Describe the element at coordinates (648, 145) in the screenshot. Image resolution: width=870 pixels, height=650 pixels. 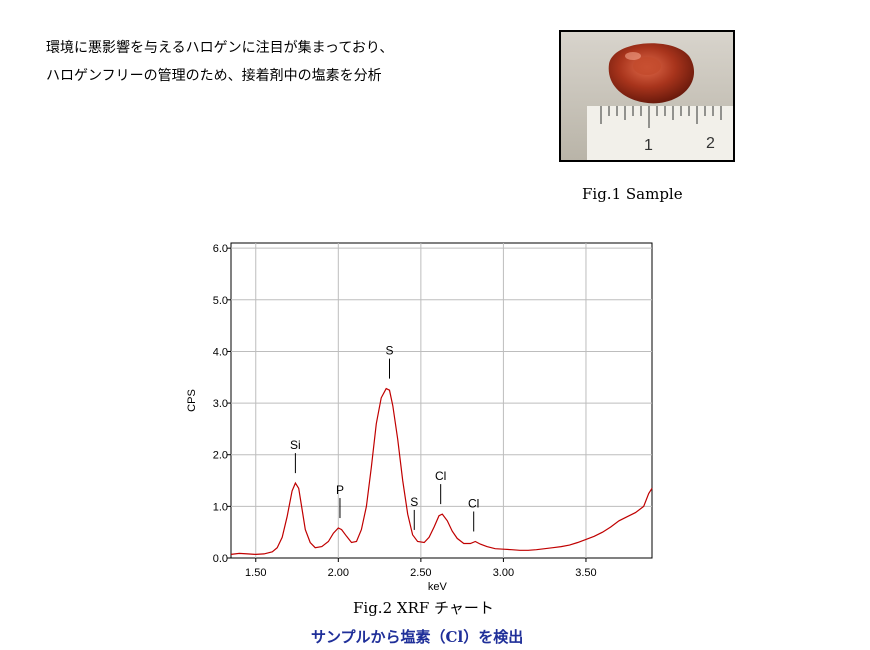
I see `ruler-label-1: 1` at that location.